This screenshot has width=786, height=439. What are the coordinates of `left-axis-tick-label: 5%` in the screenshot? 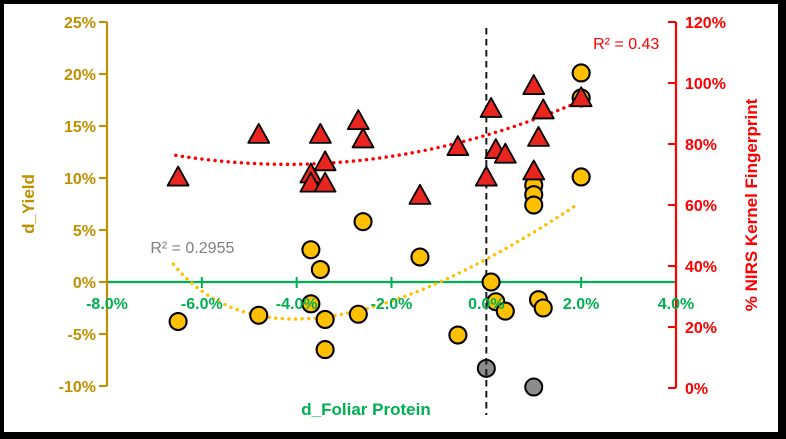 It's located at (84, 231).